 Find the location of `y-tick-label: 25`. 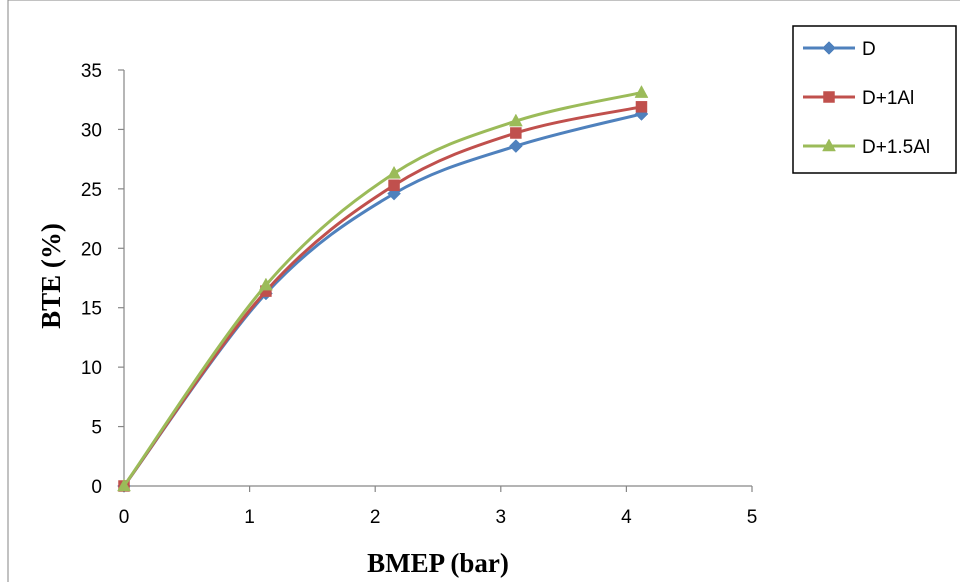

y-tick-label: 25 is located at coordinates (91, 190).